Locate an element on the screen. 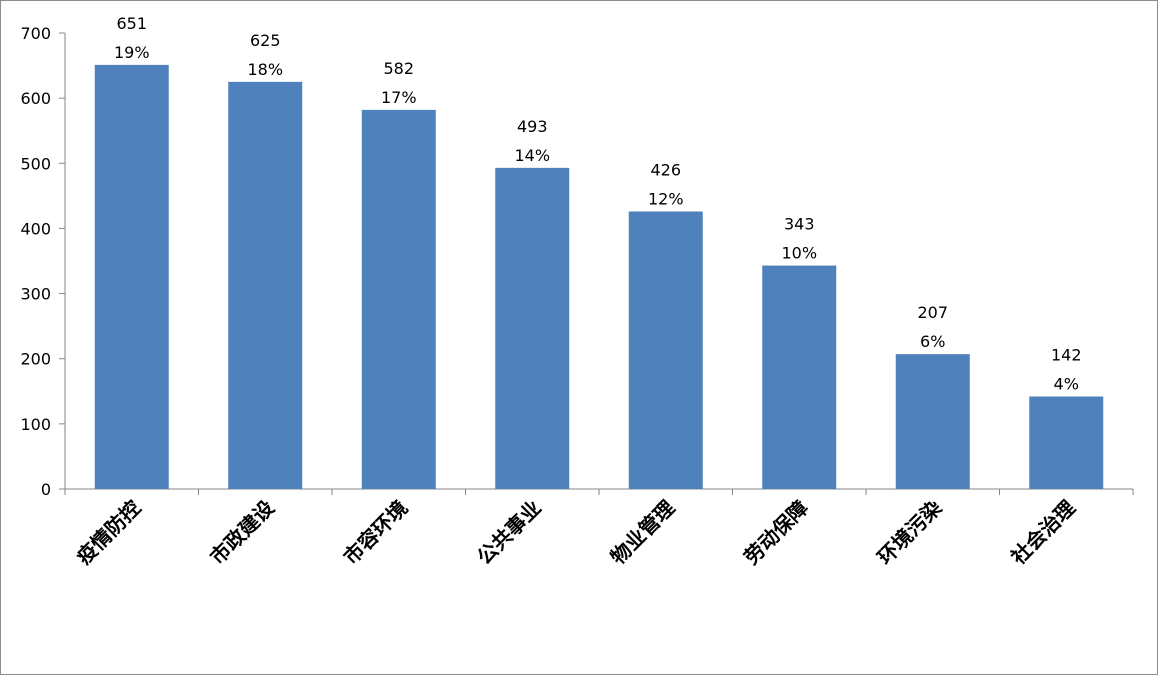 The height and width of the screenshot is (676, 1158). x-category-label: 市容环境 is located at coordinates (376, 533).